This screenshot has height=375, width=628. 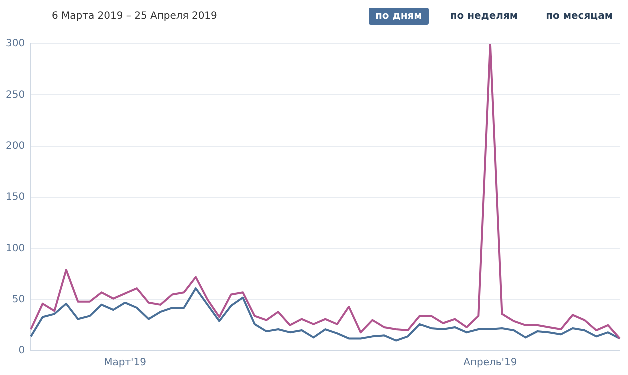 I want to click on chart-title: 6 Марта 2019 – 25 Апреля 2019, so click(x=135, y=16).